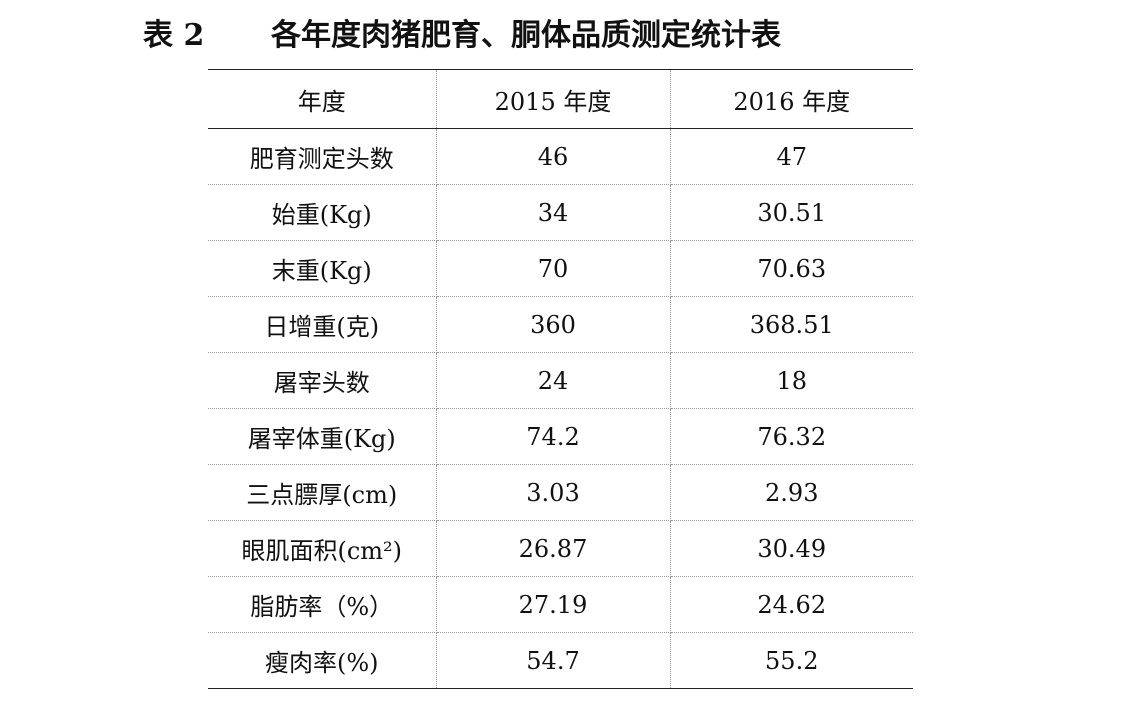 The width and height of the screenshot is (1131, 703). Describe the element at coordinates (322, 492) in the screenshot. I see `row-label: 三点膘厚(cm)` at that location.